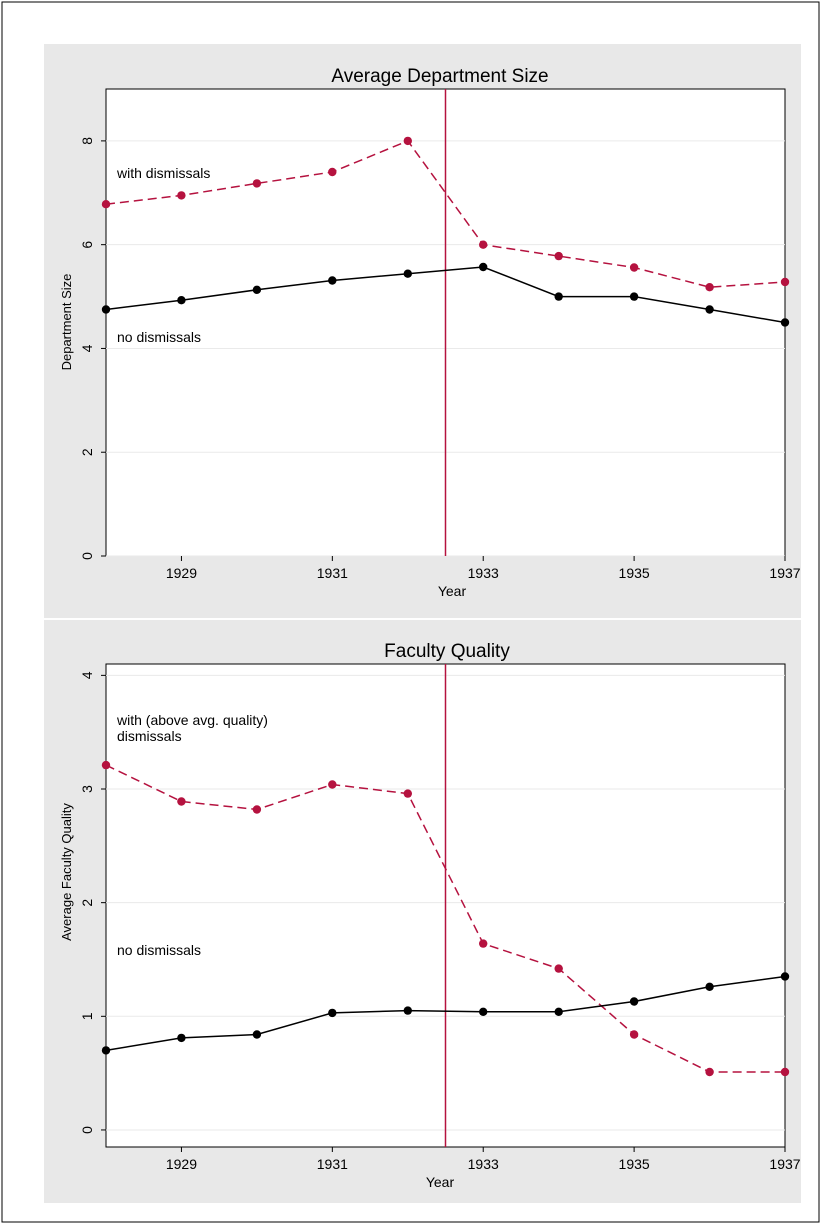  What do you see at coordinates (452, 591) in the screenshot?
I see `chart-1-xlabel: Year` at bounding box center [452, 591].